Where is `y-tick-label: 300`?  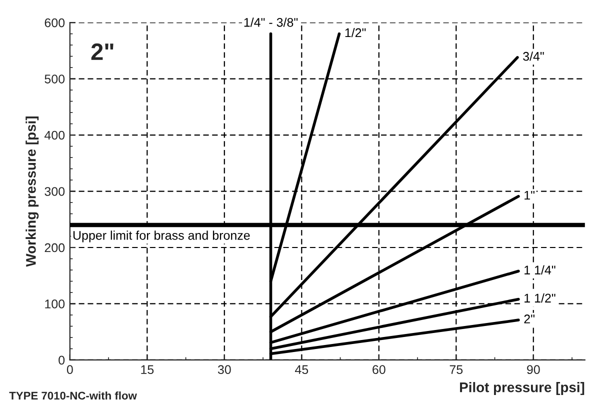 y-tick-label: 300 is located at coordinates (54, 191).